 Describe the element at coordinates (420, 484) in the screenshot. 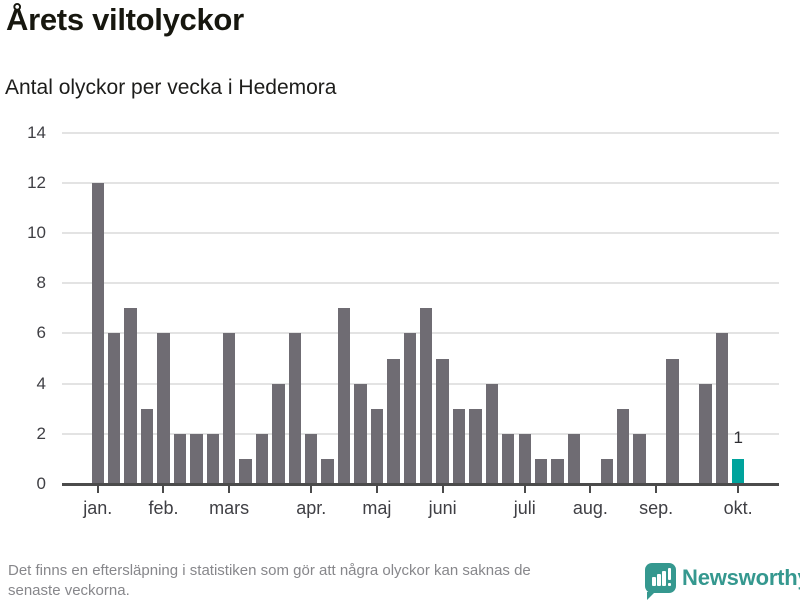

I see `x-axis-baseline` at that location.